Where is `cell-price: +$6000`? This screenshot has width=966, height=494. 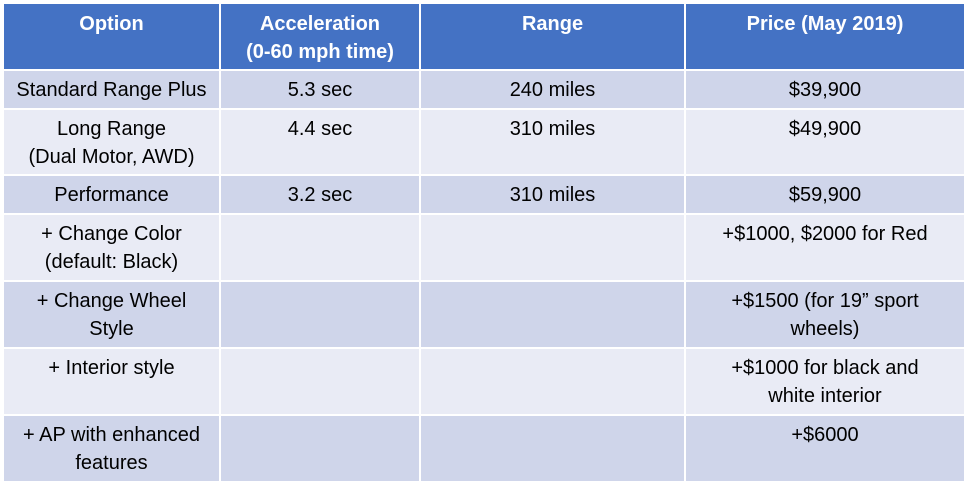 cell-price: +$6000 is located at coordinates (825, 448).